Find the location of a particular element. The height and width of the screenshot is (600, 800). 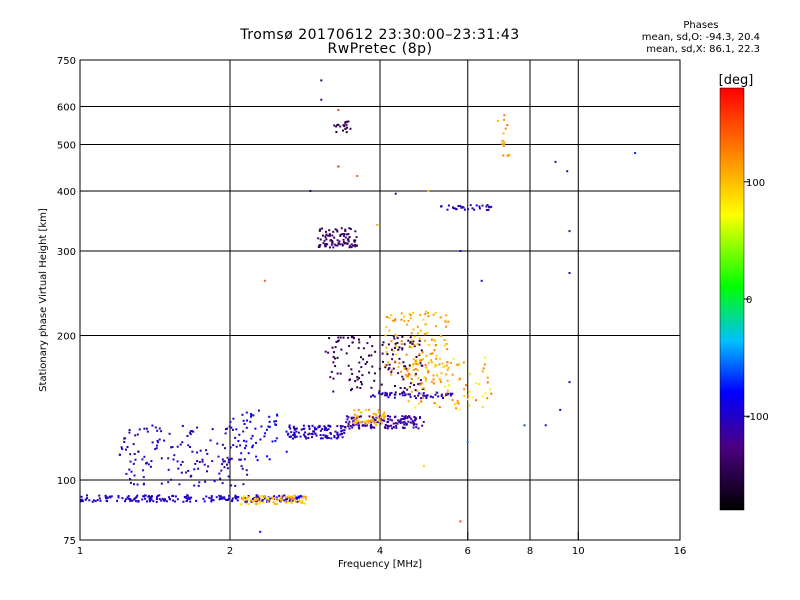

x-tick-label: 2 is located at coordinates (230, 551).